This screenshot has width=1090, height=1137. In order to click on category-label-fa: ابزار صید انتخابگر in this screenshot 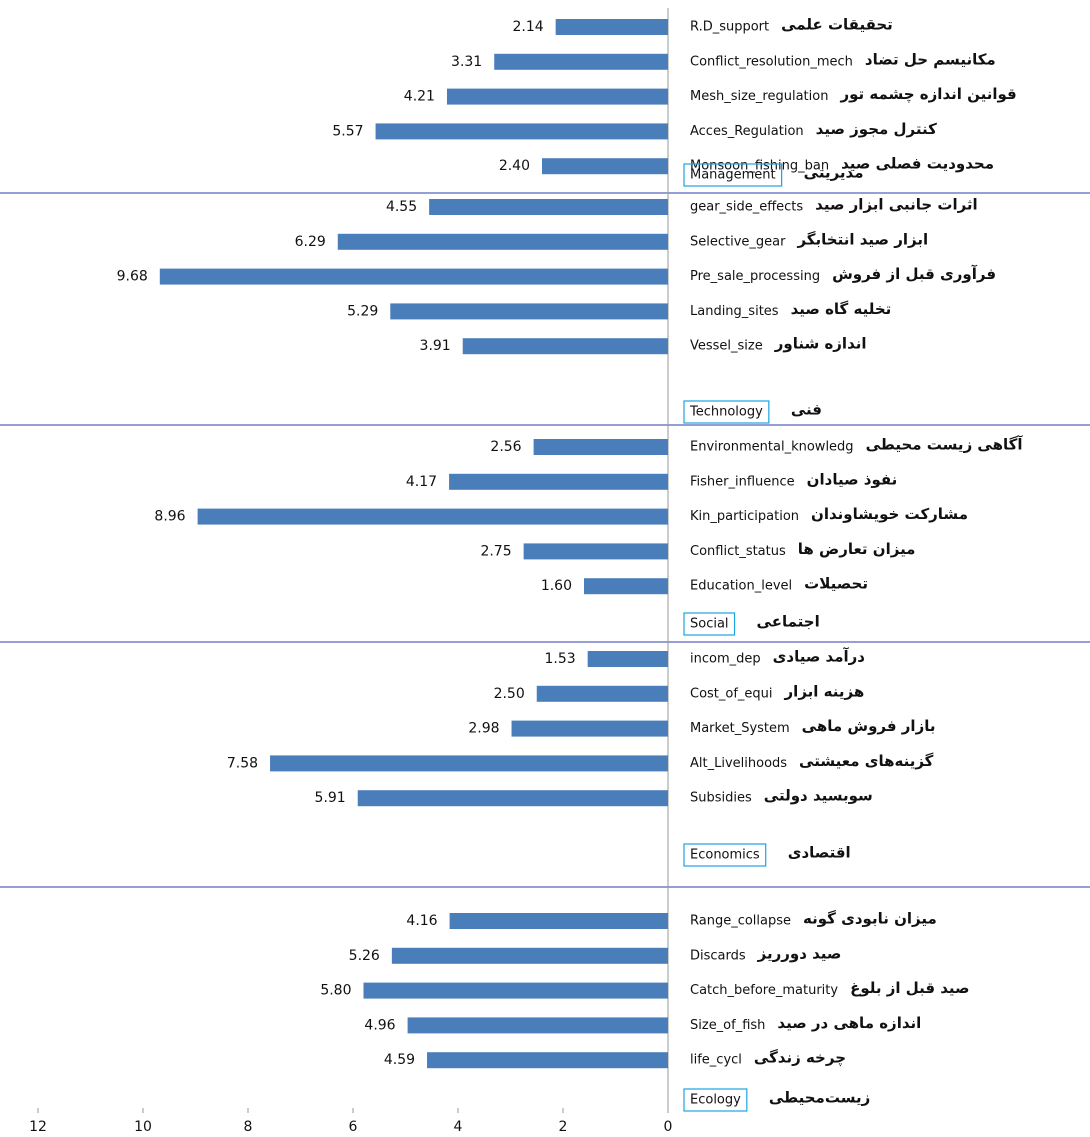, I will do `click(862, 239)`.